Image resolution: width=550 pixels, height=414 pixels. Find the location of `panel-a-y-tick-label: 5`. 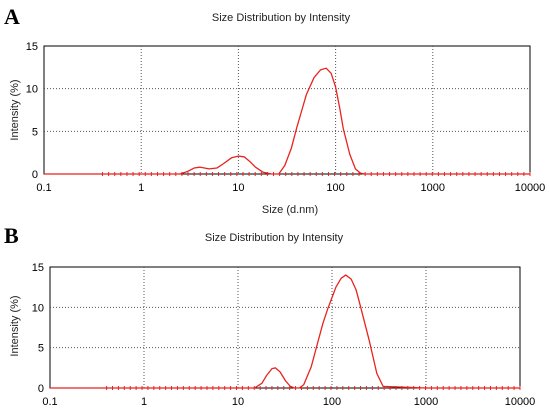

panel-a-y-tick-label: 5 is located at coordinates (35, 132).